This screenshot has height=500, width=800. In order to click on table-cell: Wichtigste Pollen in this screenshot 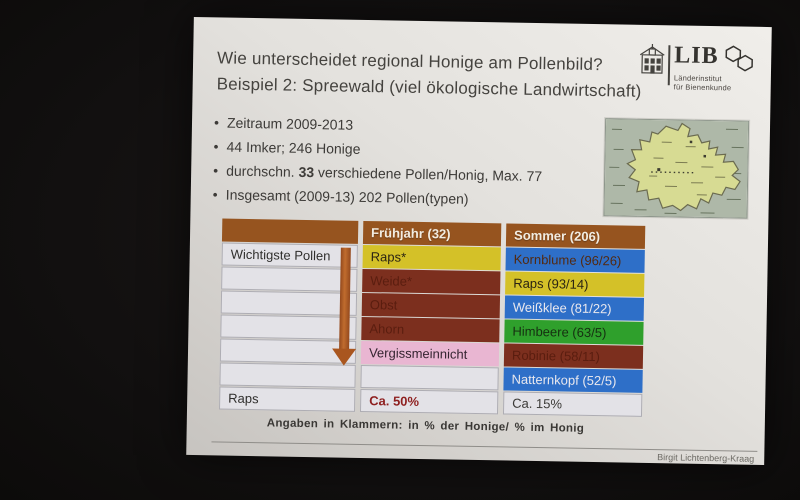, I will do `click(289, 255)`.